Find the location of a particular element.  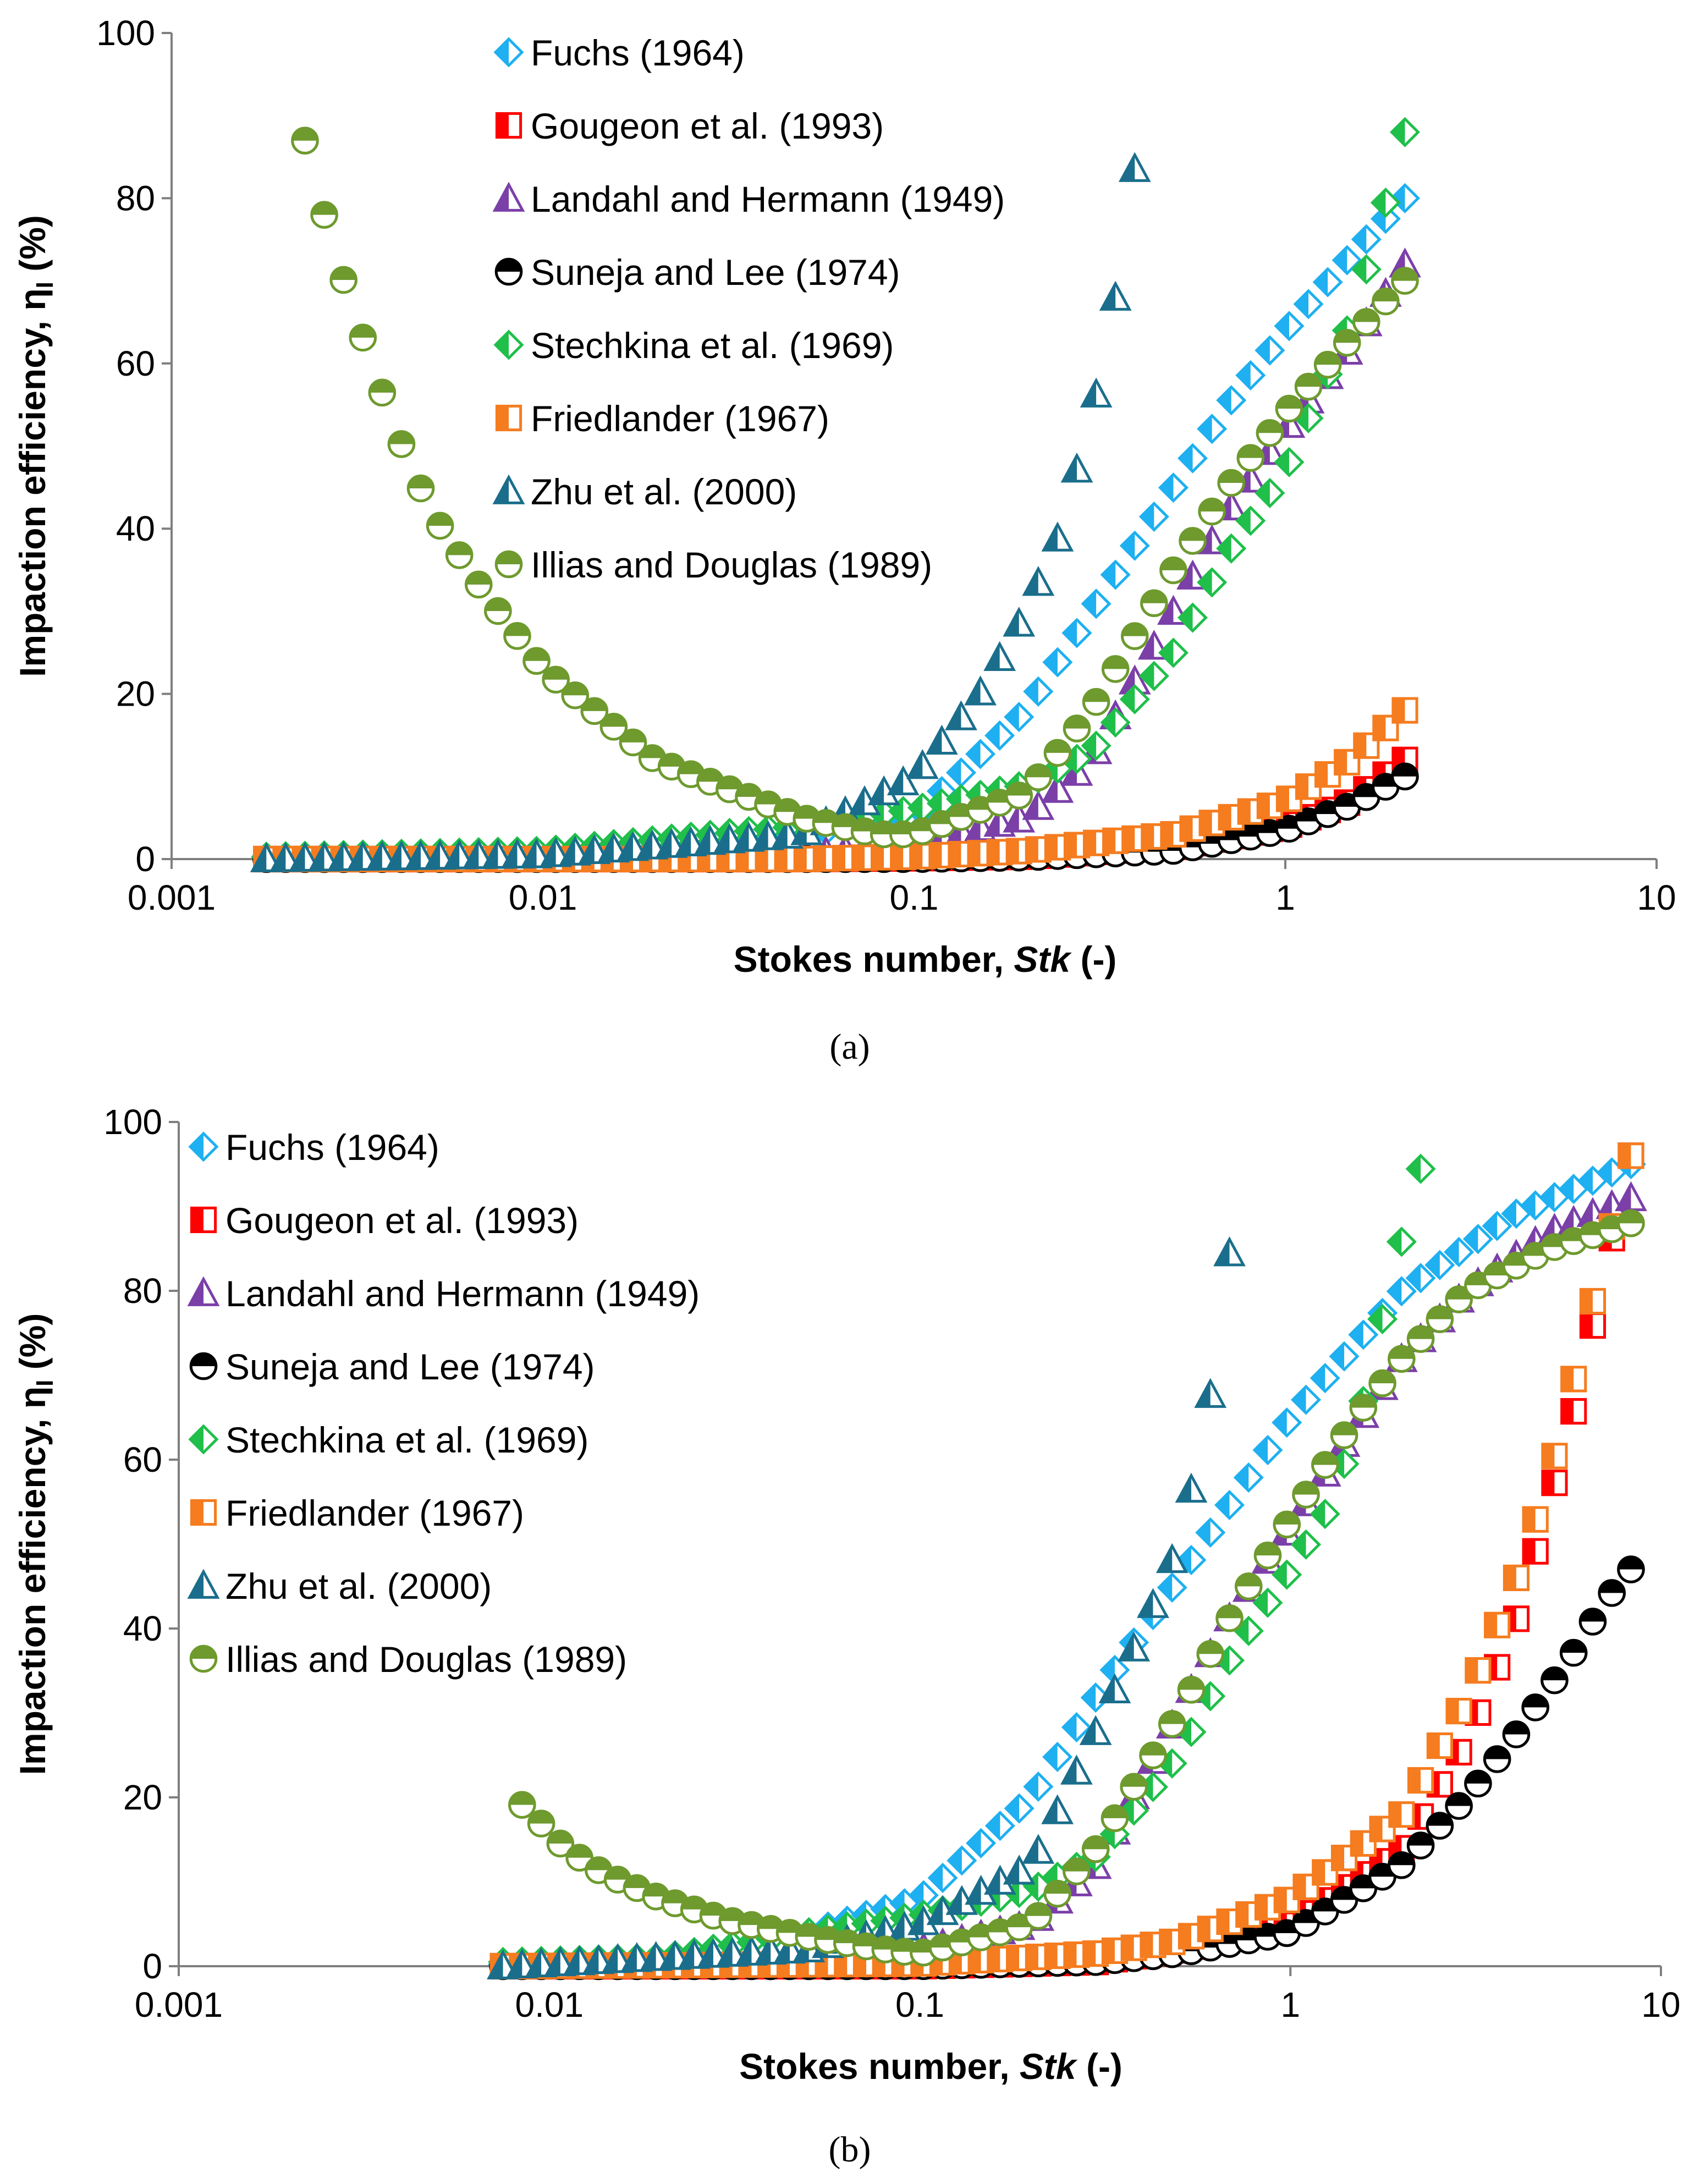

x-tick-label: 0.01 is located at coordinates (549, 2005).